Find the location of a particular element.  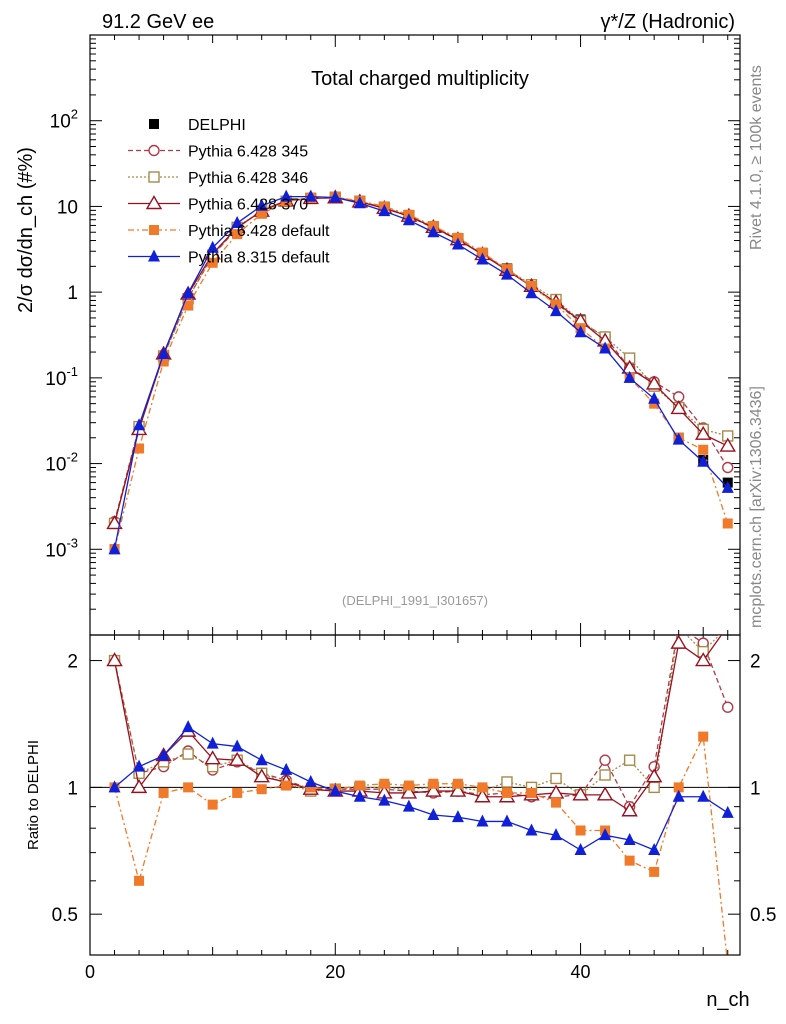

x-axis-label: n_ch is located at coordinates (727, 1000).